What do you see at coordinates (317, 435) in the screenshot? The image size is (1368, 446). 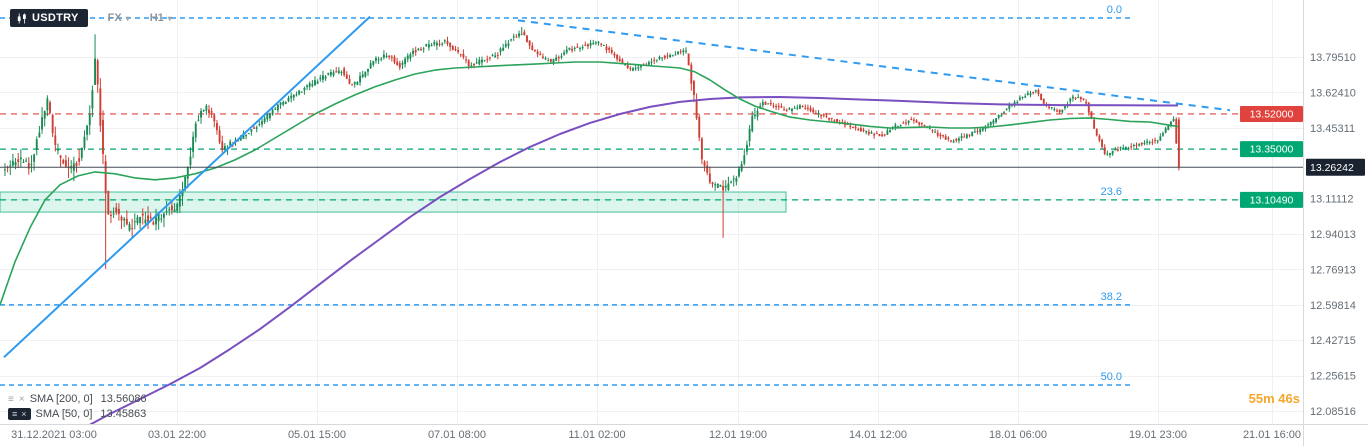 I see `time-tick-label: 05.01 15:00` at bounding box center [317, 435].